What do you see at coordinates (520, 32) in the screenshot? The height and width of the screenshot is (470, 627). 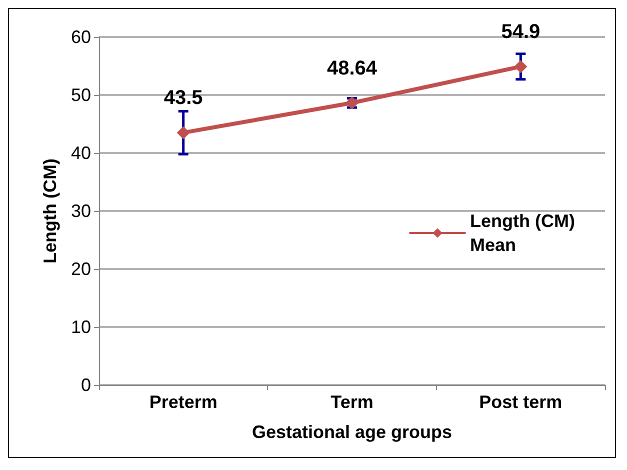 I see `data-label: 54.9` at bounding box center [520, 32].